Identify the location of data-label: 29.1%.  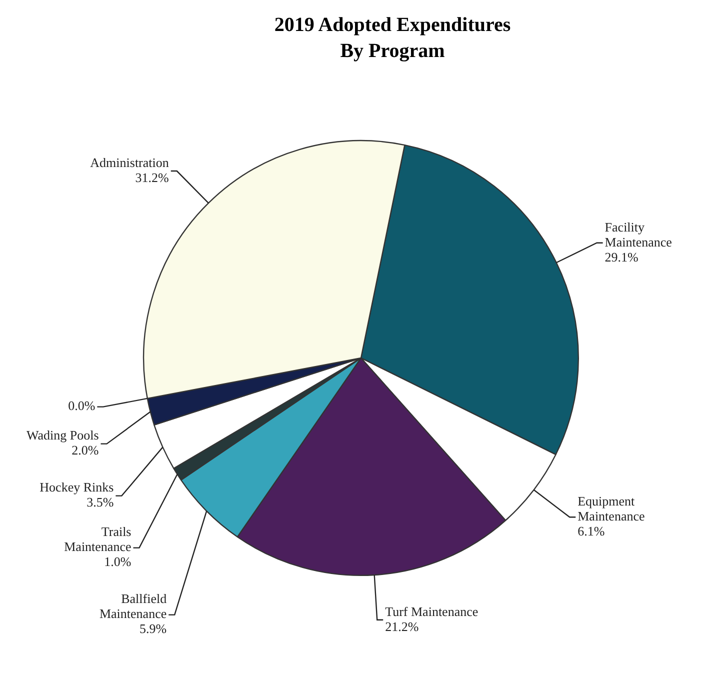
(621, 256).